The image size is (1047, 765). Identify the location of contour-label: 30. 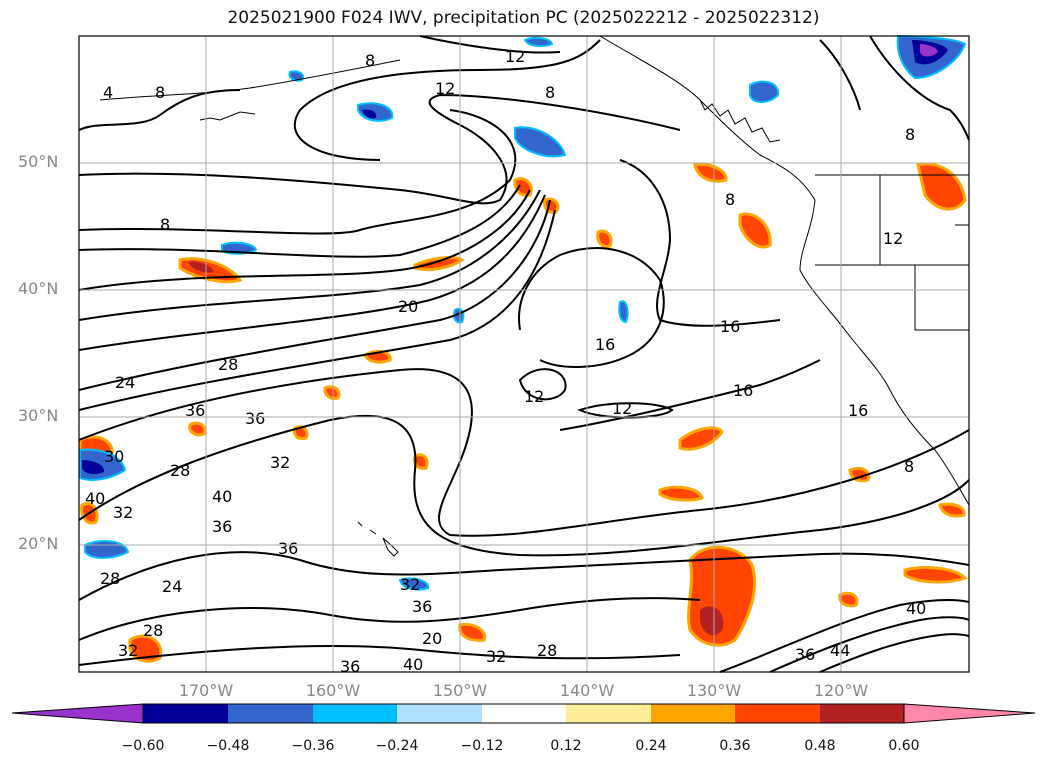
(114, 456).